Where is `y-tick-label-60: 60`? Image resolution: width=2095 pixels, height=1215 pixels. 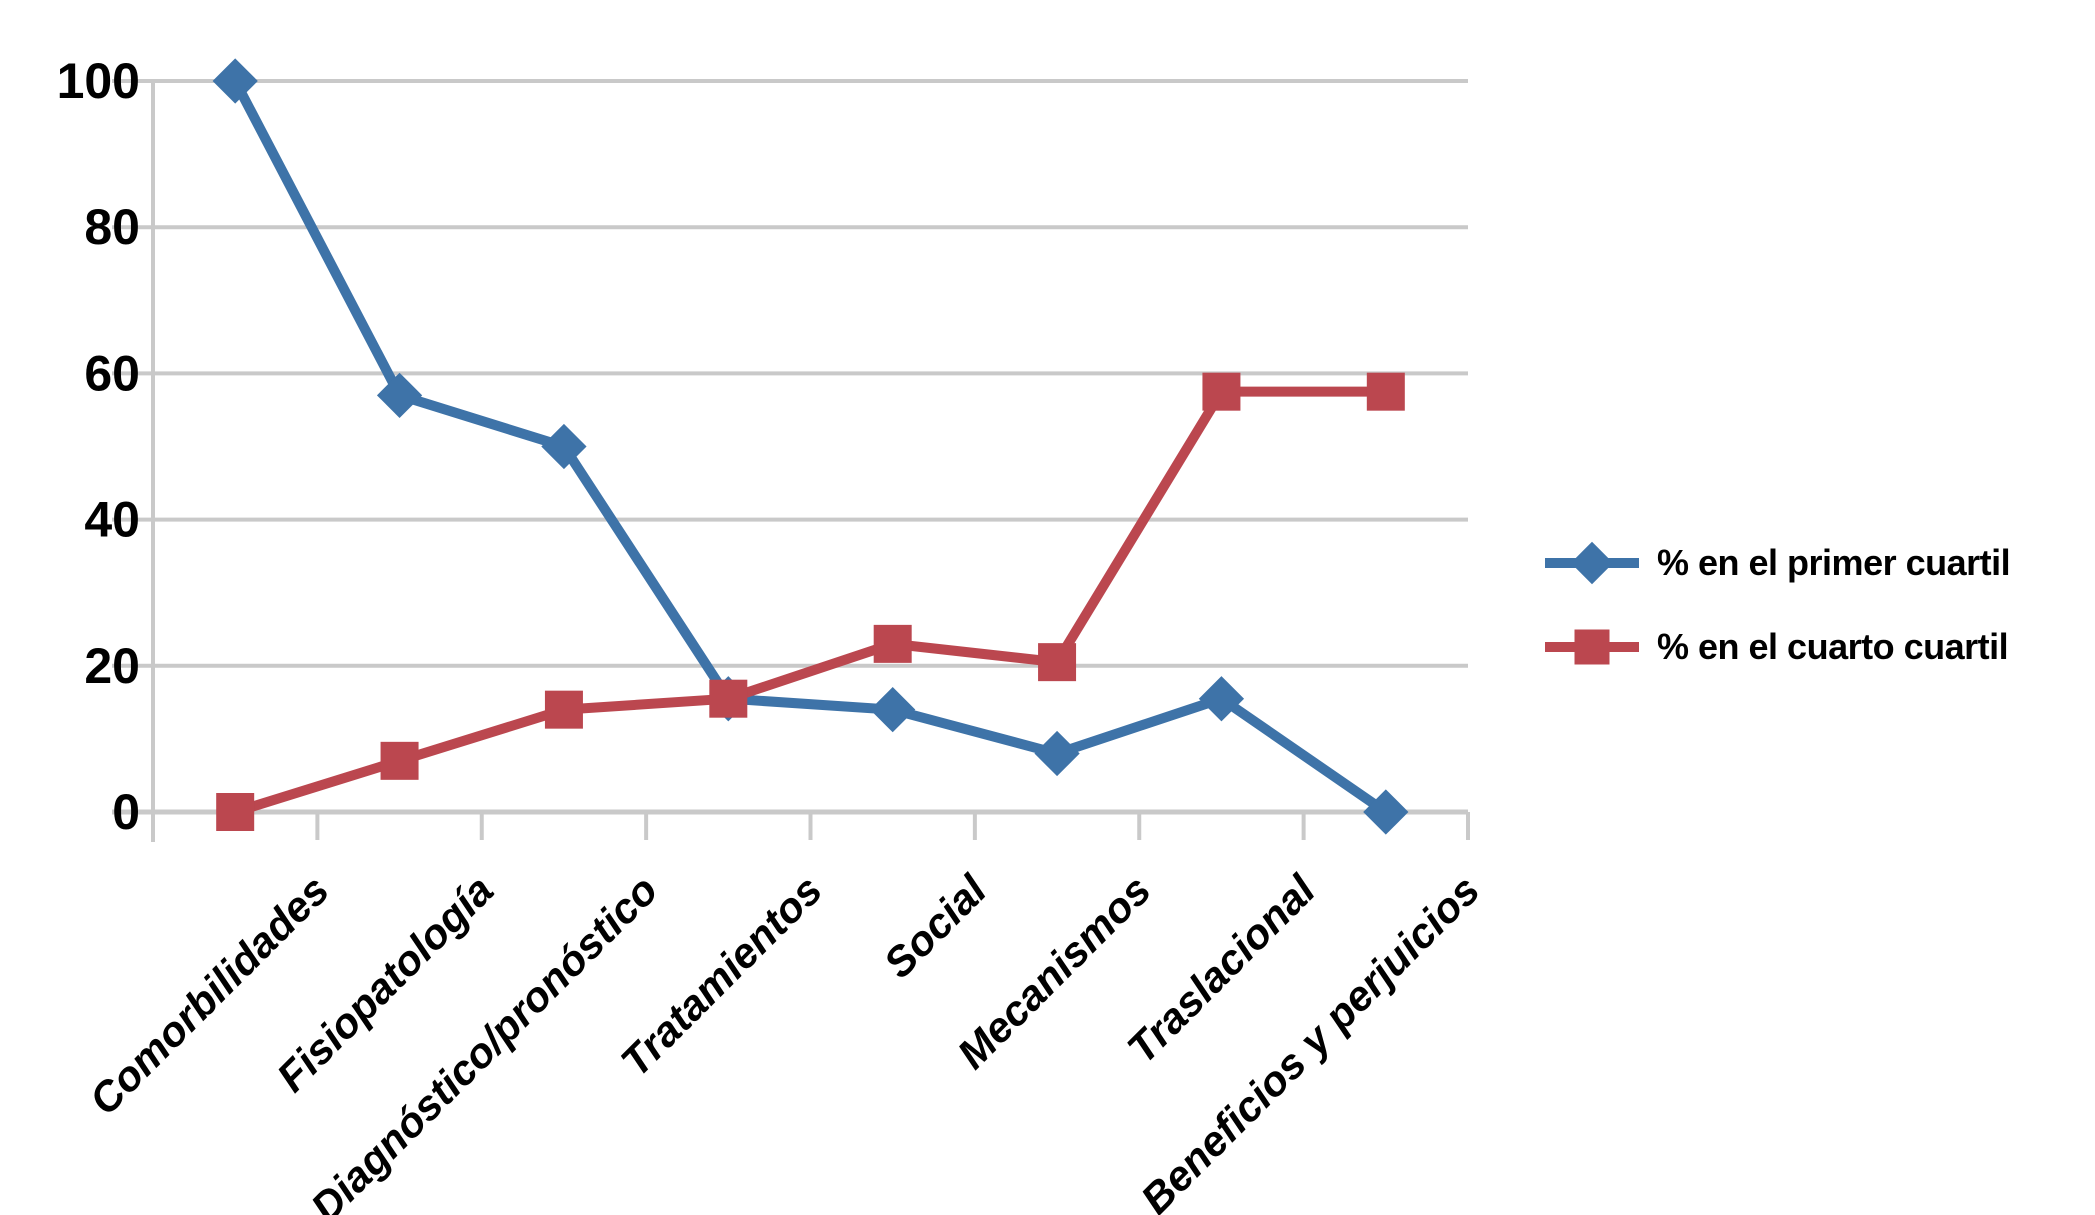
y-tick-label-60: 60 is located at coordinates (112, 373).